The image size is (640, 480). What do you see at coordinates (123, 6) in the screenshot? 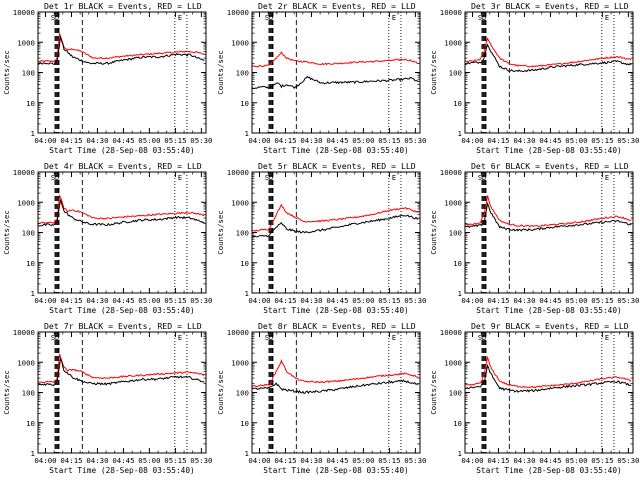
I see `panel-title: Det 1r BLACK = Events, RED = LLD` at bounding box center [123, 6].